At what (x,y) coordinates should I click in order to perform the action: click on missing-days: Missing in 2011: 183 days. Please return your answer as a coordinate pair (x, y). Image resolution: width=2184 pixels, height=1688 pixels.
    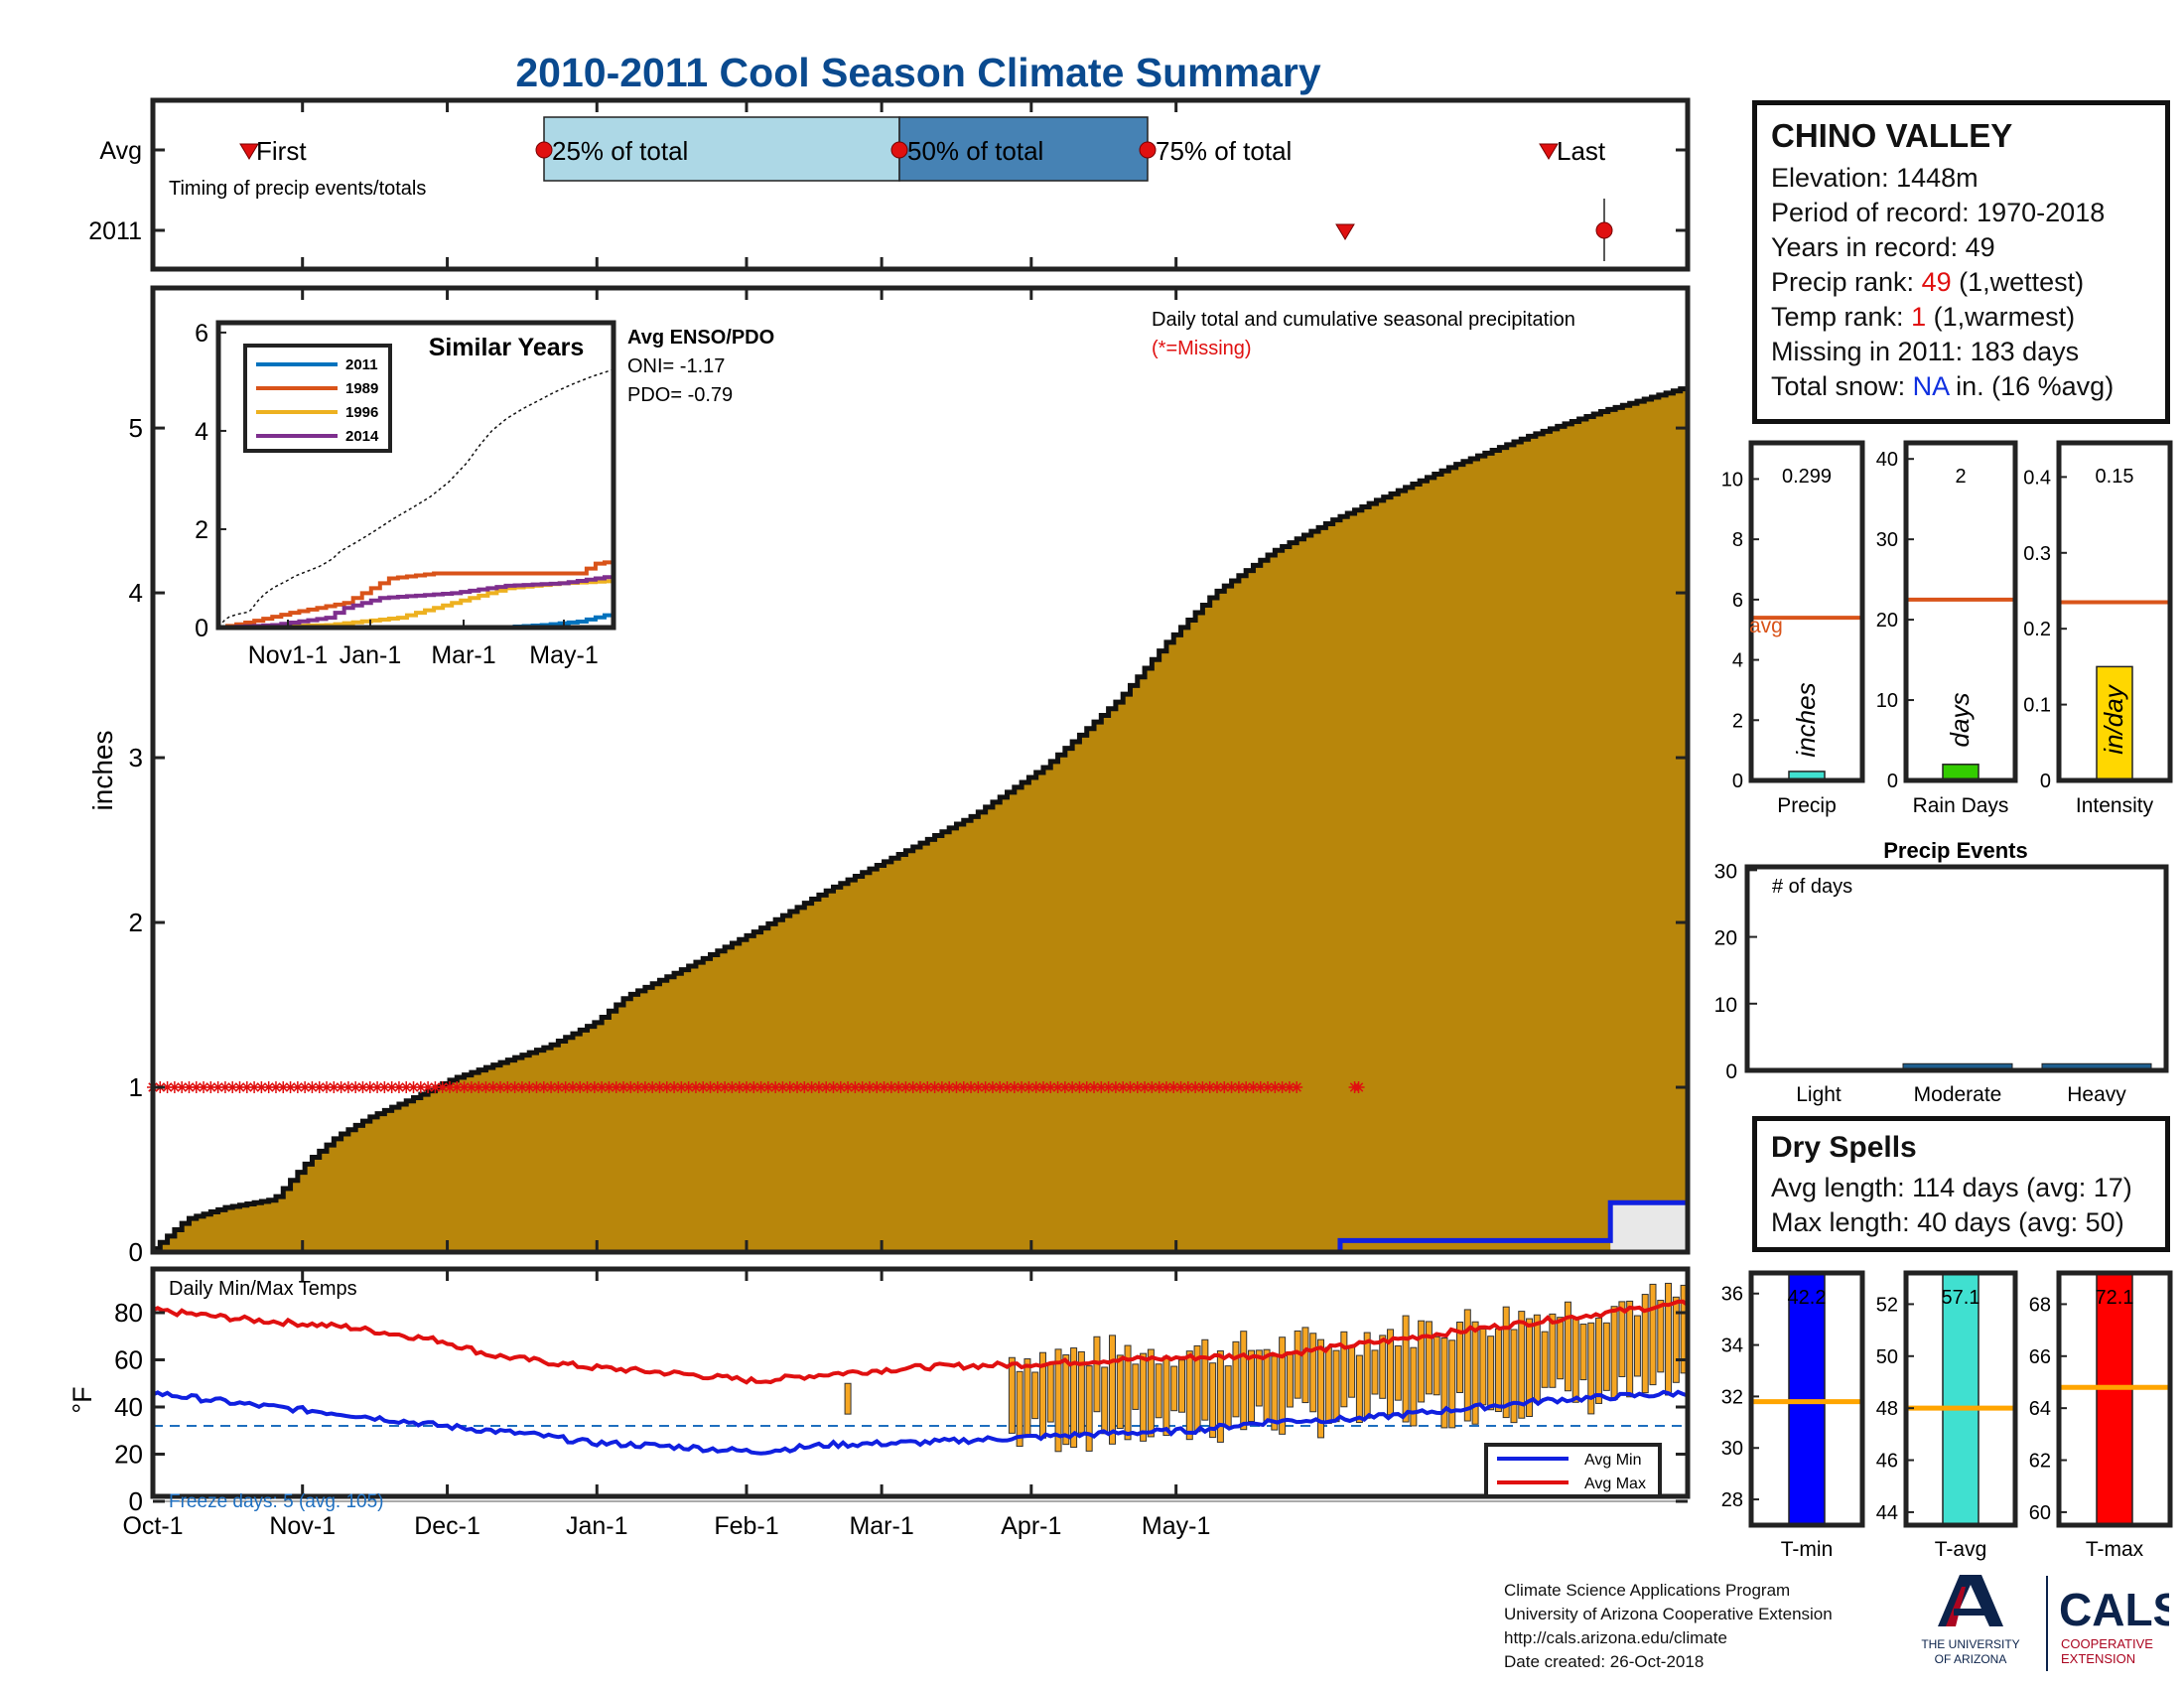
    Looking at the image, I should click on (1925, 351).